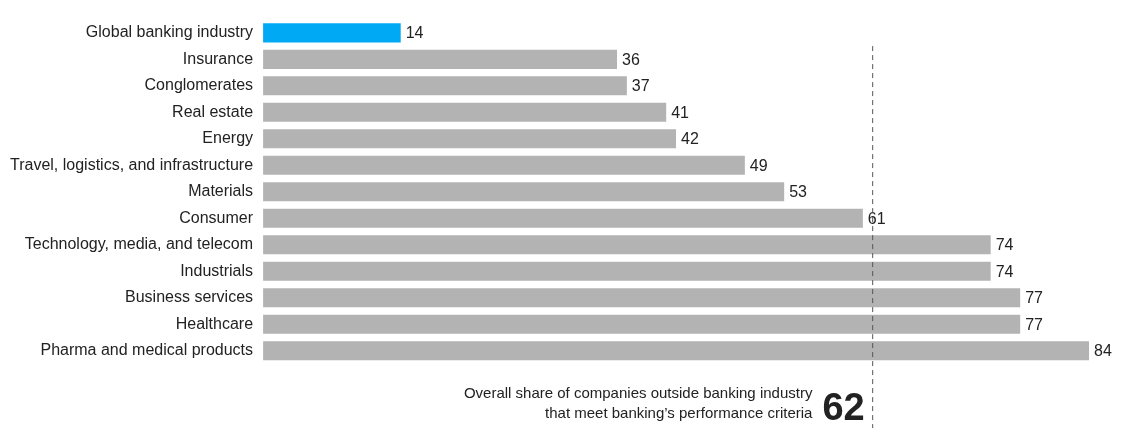 This screenshot has height=428, width=1129. I want to click on y-tick-label: Technology, media, and telecom, so click(139, 244).